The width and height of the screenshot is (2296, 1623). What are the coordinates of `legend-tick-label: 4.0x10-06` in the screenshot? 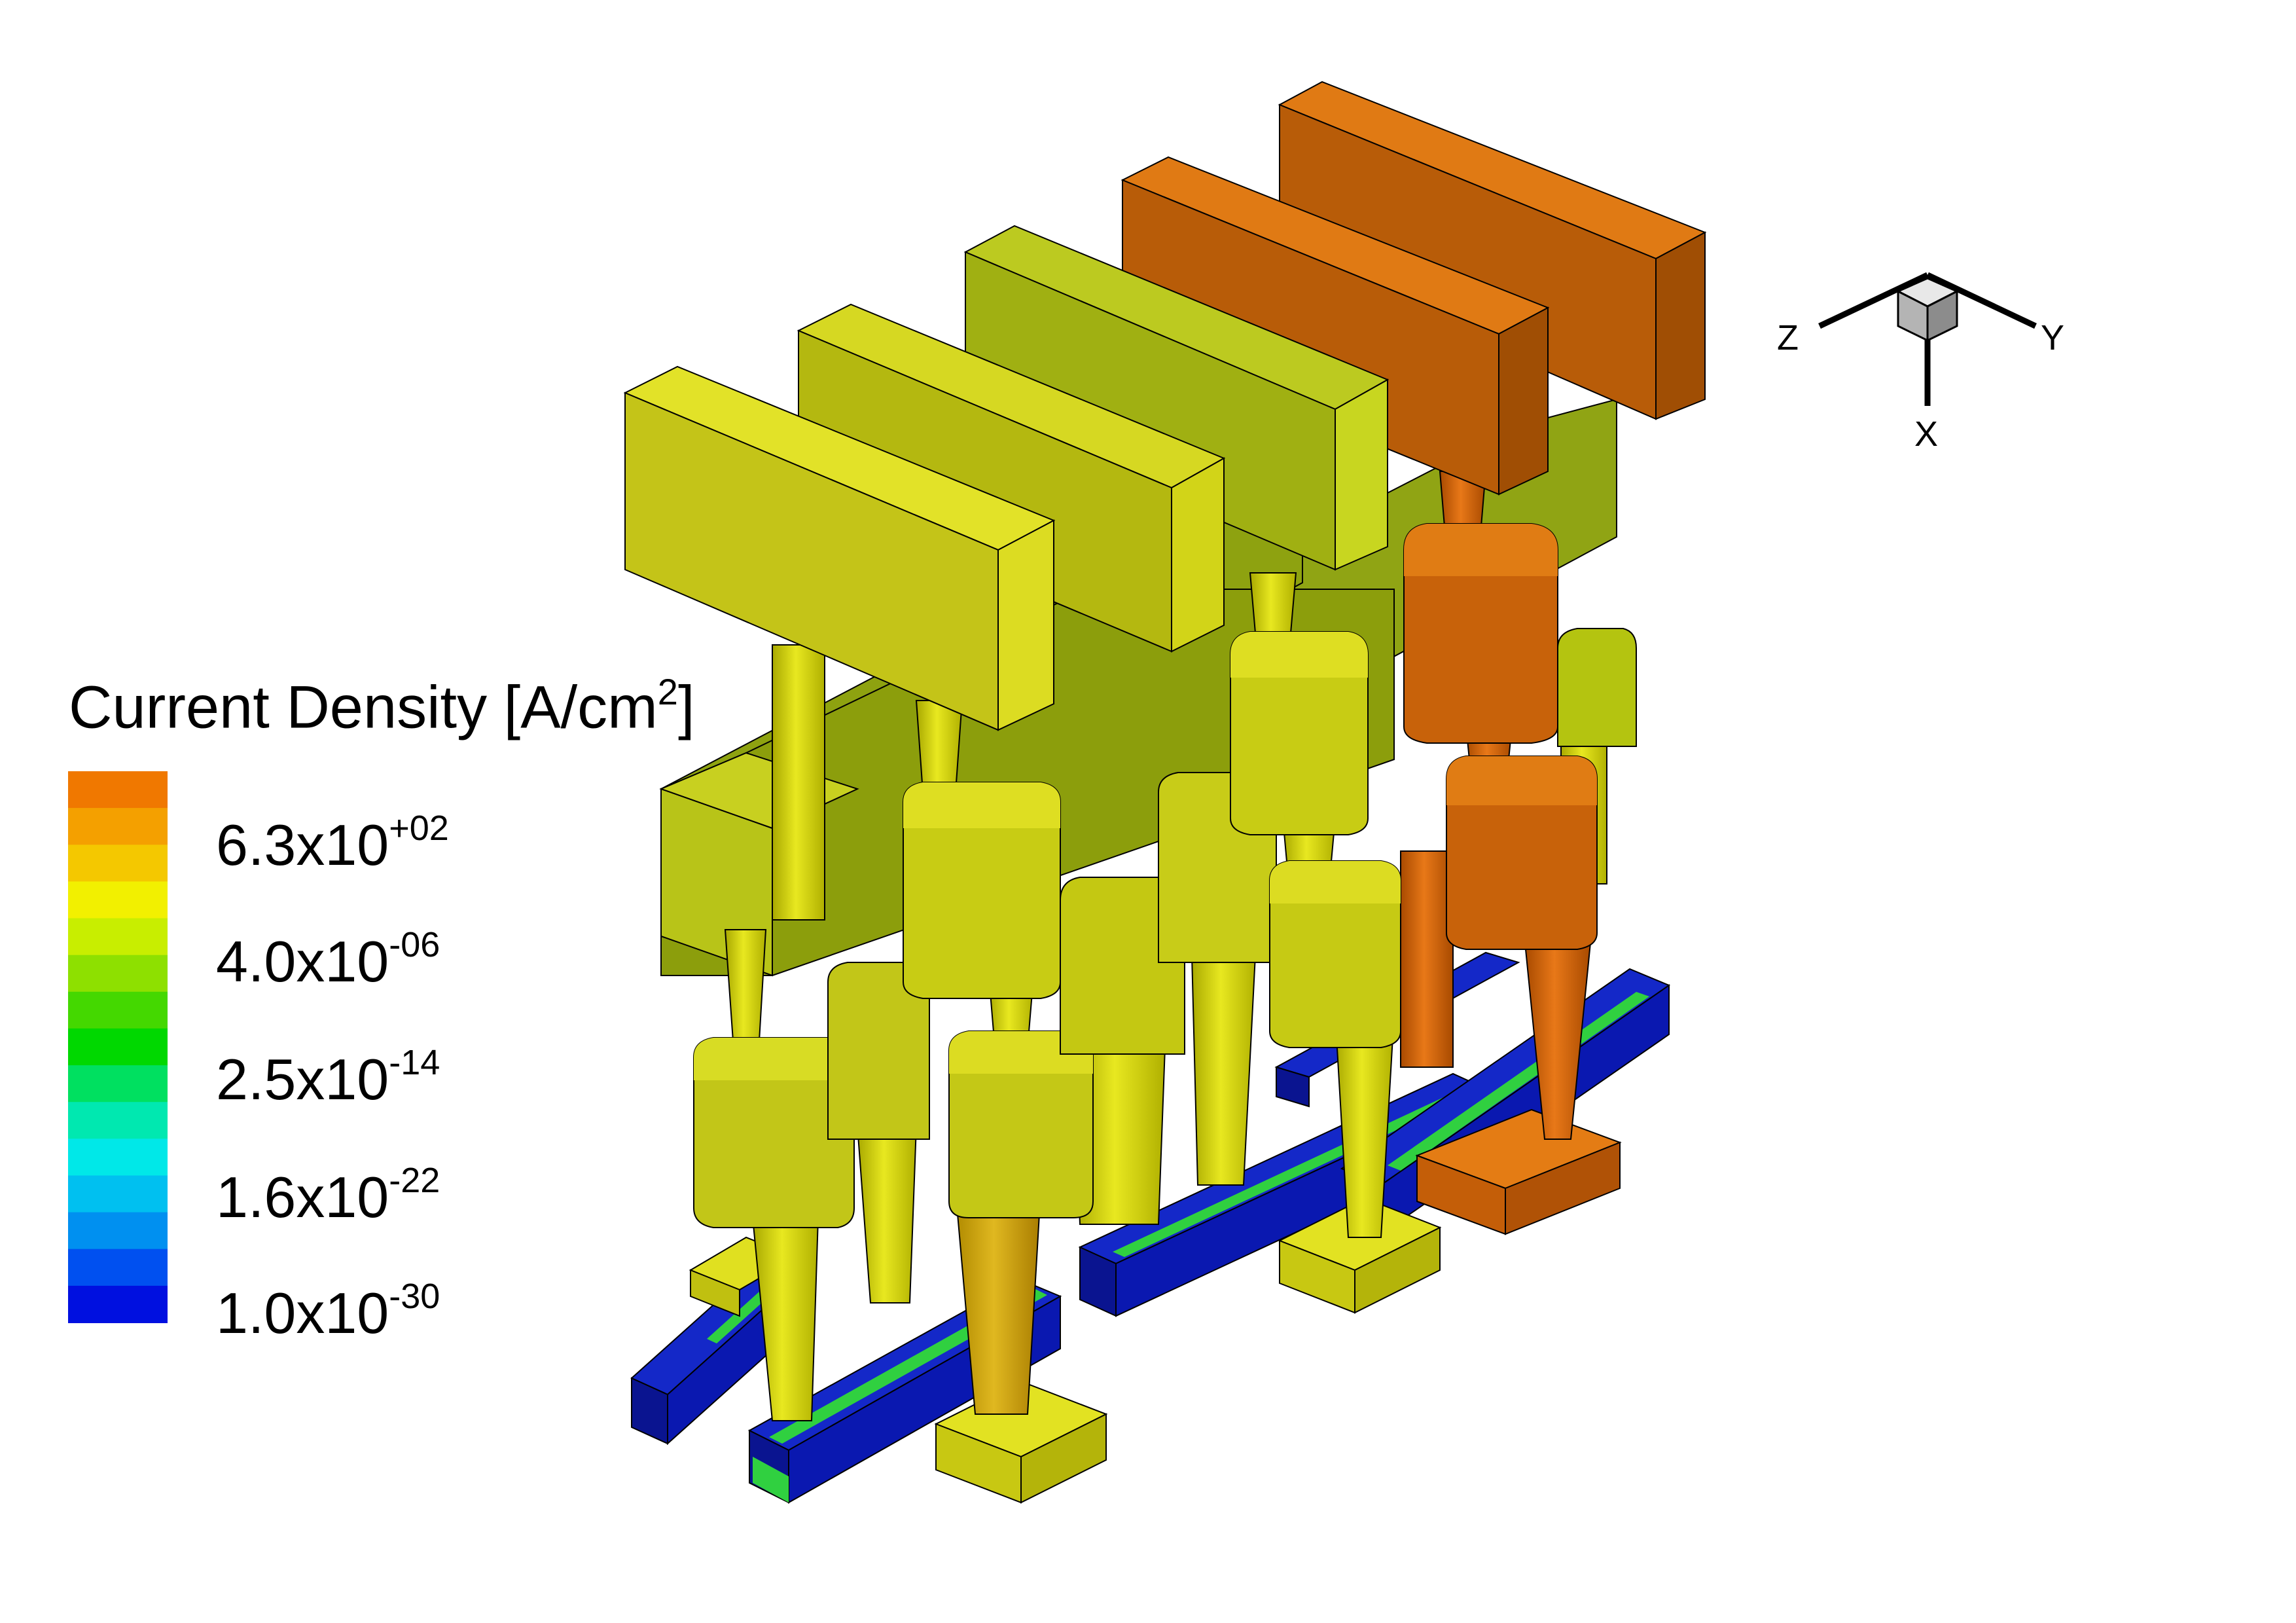 It's located at (328, 959).